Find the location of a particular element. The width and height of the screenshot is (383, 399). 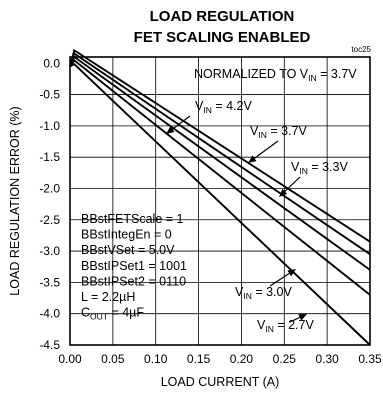

normalized-note: NORMALIZED TO VIN = 3.7V is located at coordinates (275, 75).